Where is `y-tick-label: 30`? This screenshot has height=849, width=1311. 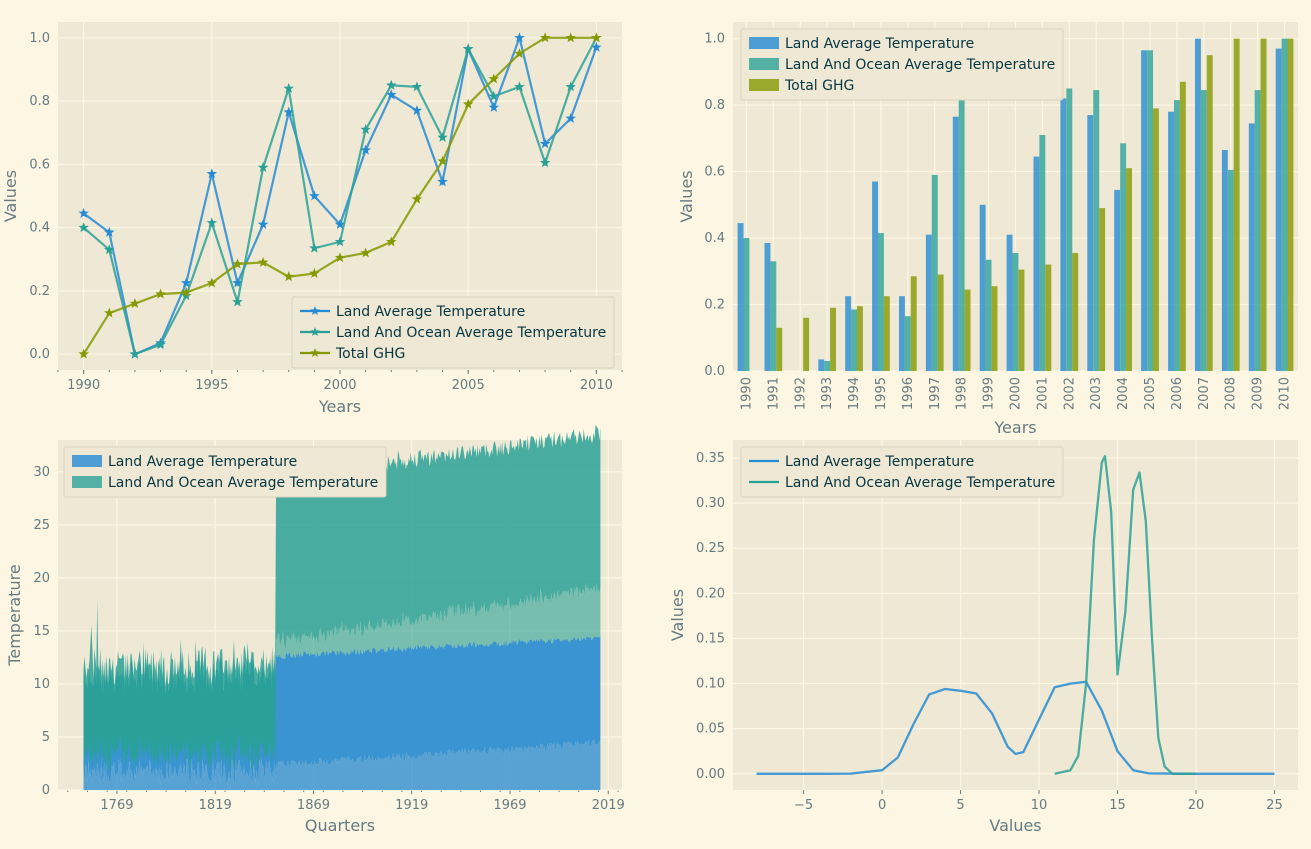
y-tick-label: 30 is located at coordinates (41, 472).